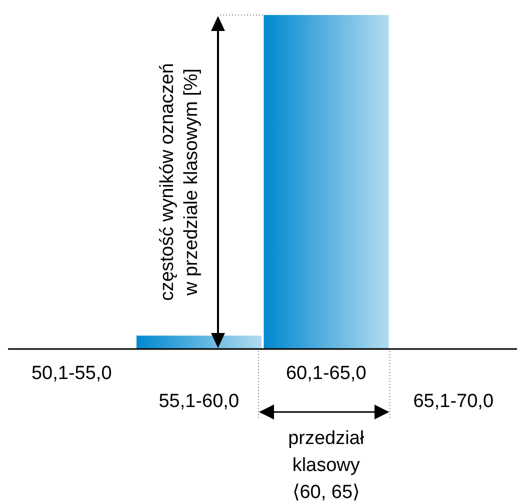  What do you see at coordinates (326, 373) in the screenshot?
I see `x-tick-label: 60,1-65,0` at bounding box center [326, 373].